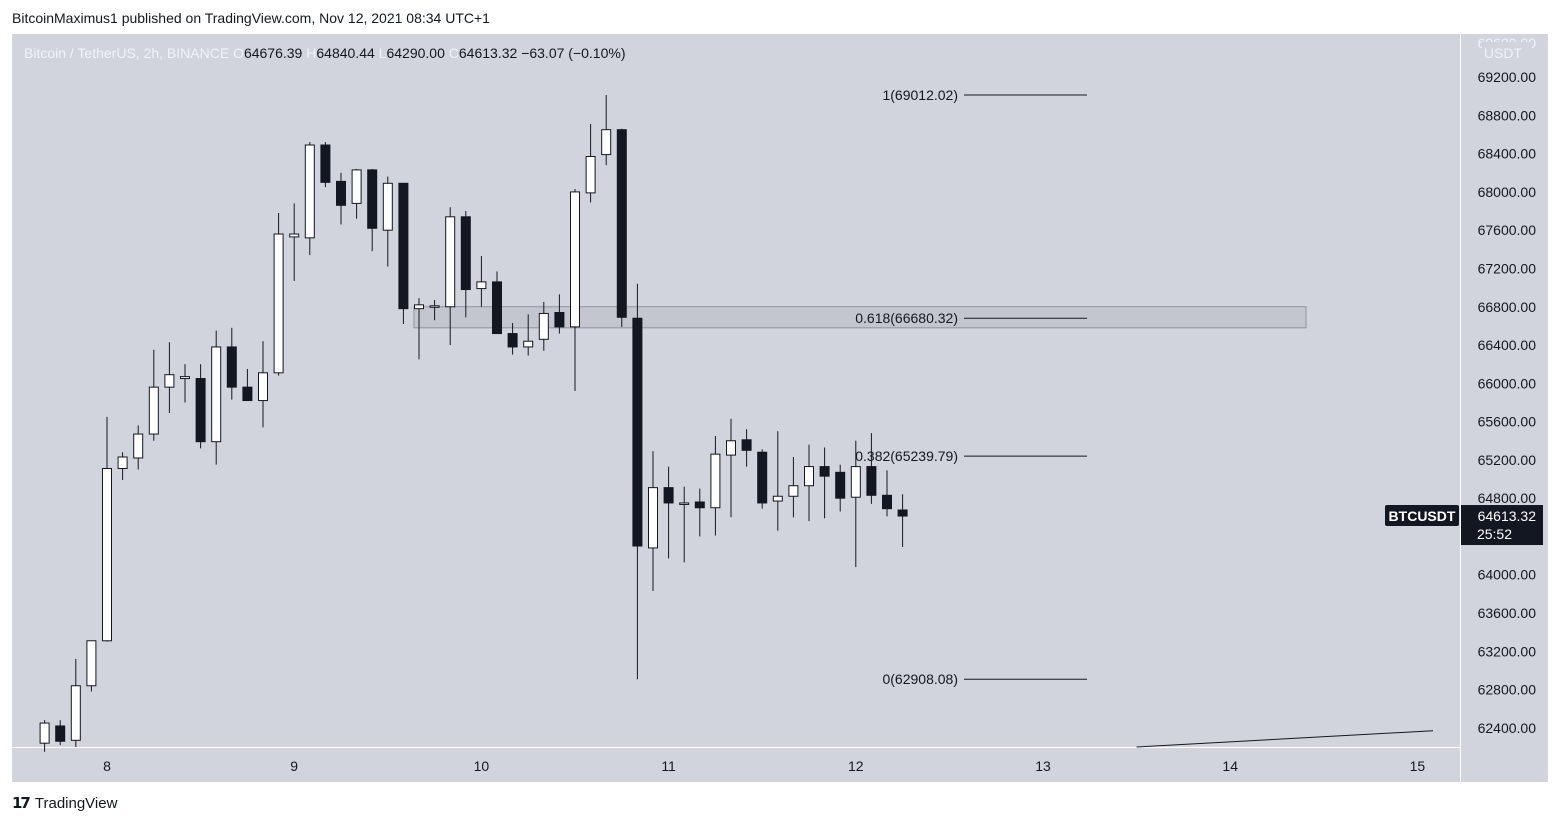 The width and height of the screenshot is (1561, 826). What do you see at coordinates (1507, 613) in the screenshot?
I see `price-tick-label: 63600.00` at bounding box center [1507, 613].